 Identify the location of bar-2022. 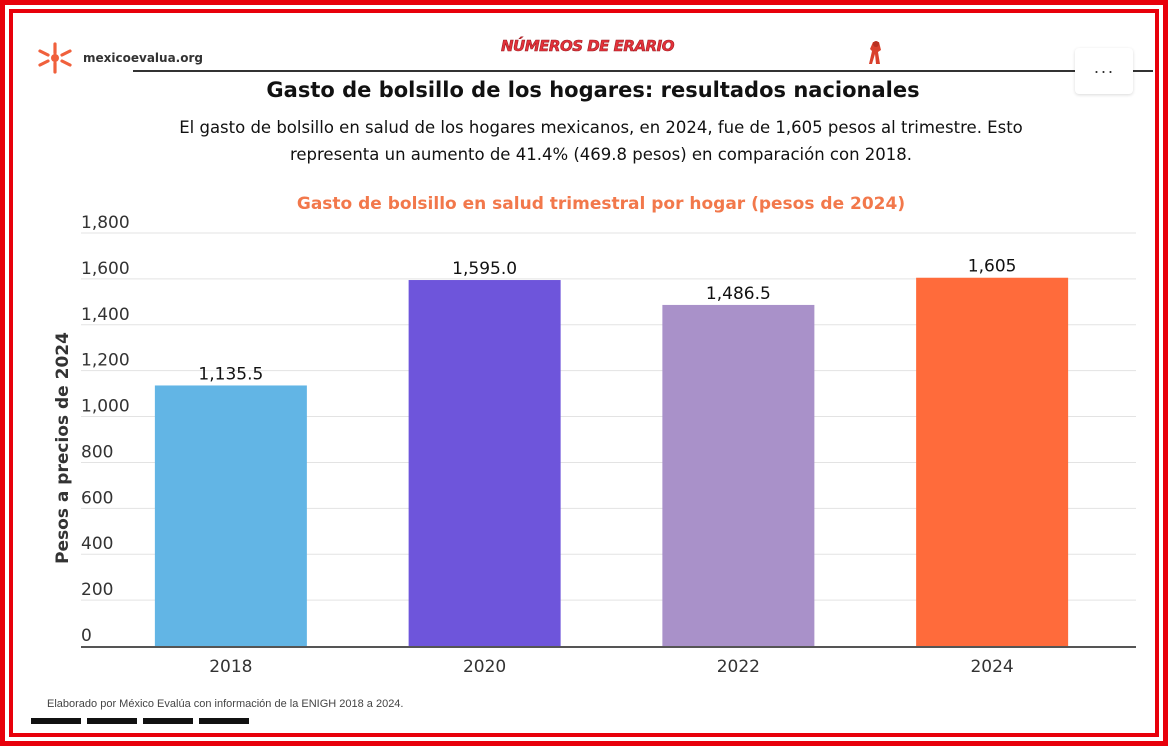
(738, 475).